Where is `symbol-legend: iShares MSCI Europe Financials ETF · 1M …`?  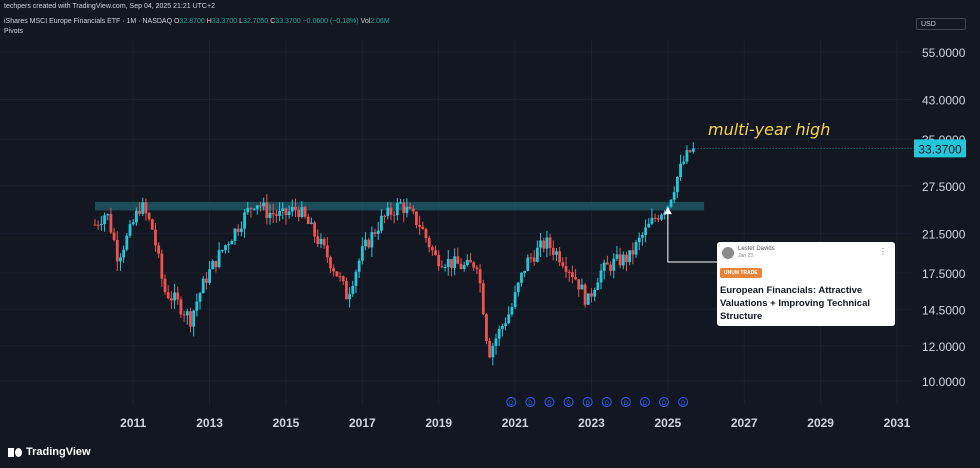 symbol-legend: iShares MSCI Europe Financials ETF · 1M … is located at coordinates (197, 21).